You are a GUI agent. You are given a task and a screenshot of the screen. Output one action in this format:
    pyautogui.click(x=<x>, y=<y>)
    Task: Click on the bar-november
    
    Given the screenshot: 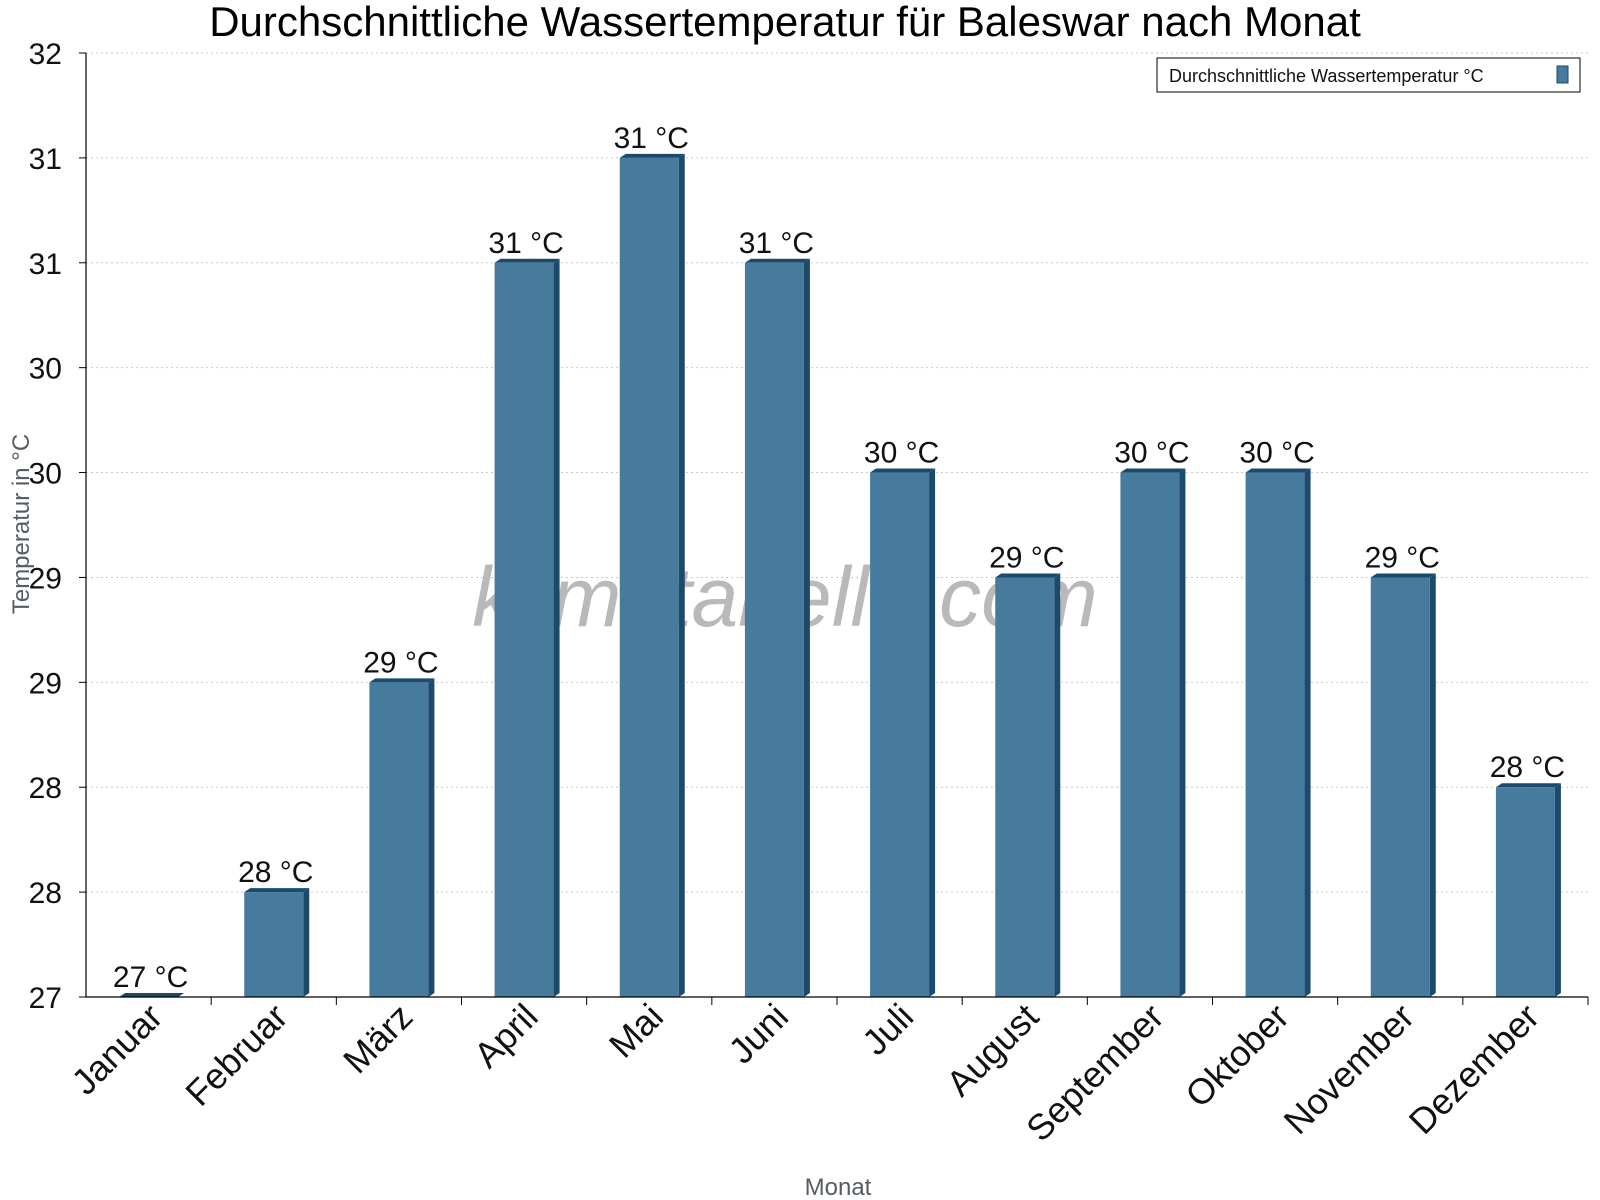 What is the action you would take?
    pyautogui.click(x=1403, y=785)
    